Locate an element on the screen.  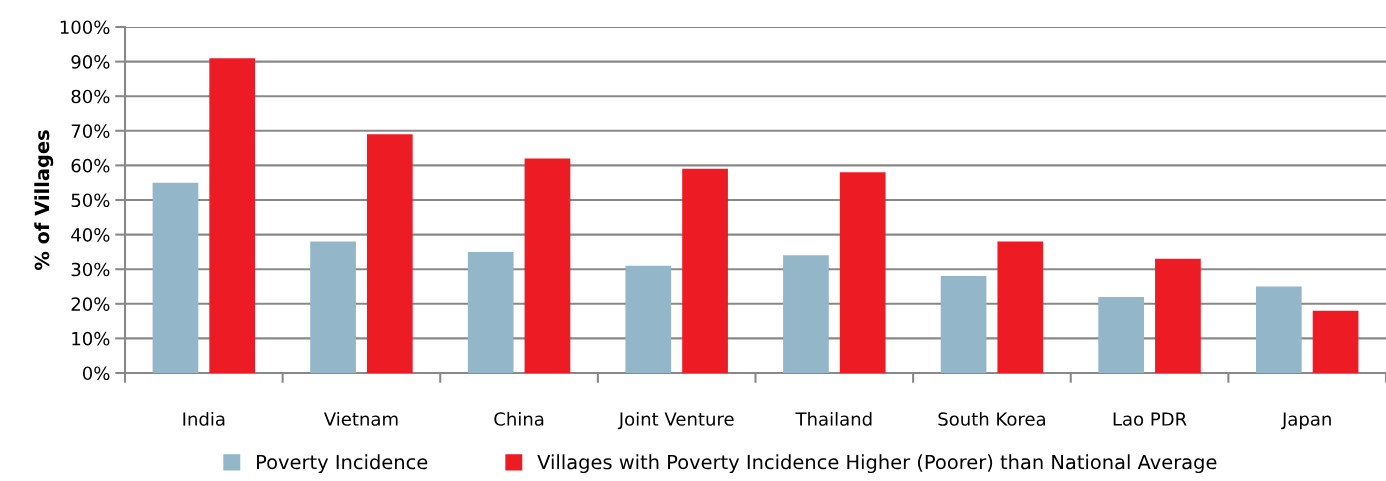
x-tick-label: Japan is located at coordinates (1306, 421).